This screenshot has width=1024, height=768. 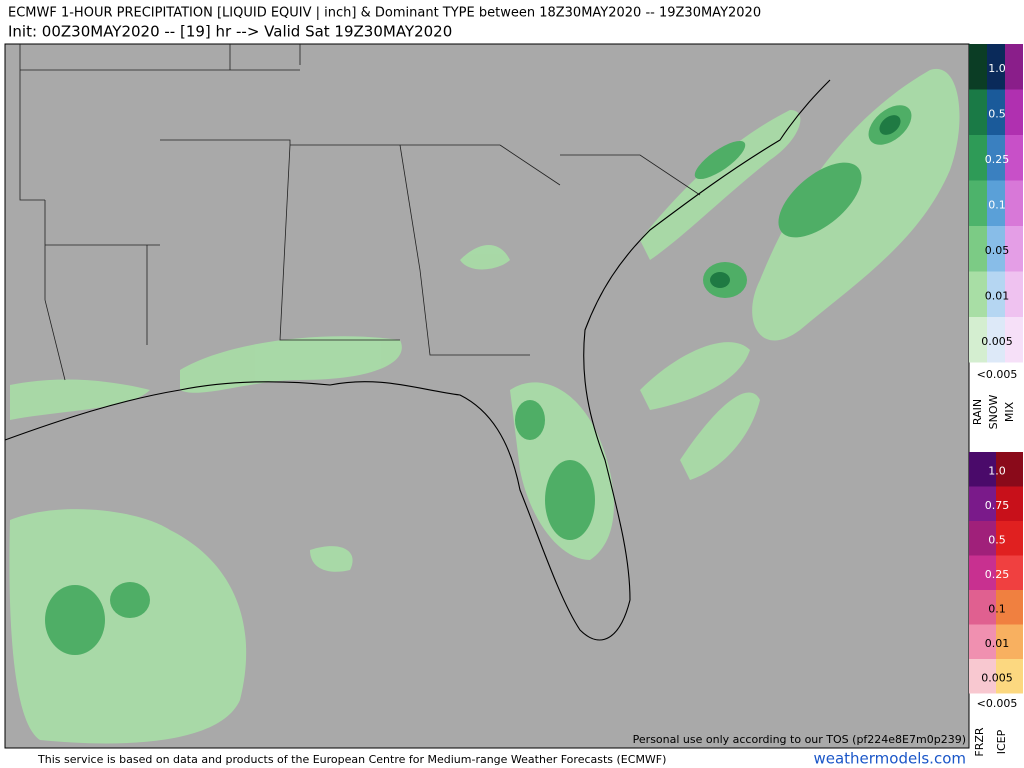 I want to click on legend-type: MIX, so click(x=1009, y=411).